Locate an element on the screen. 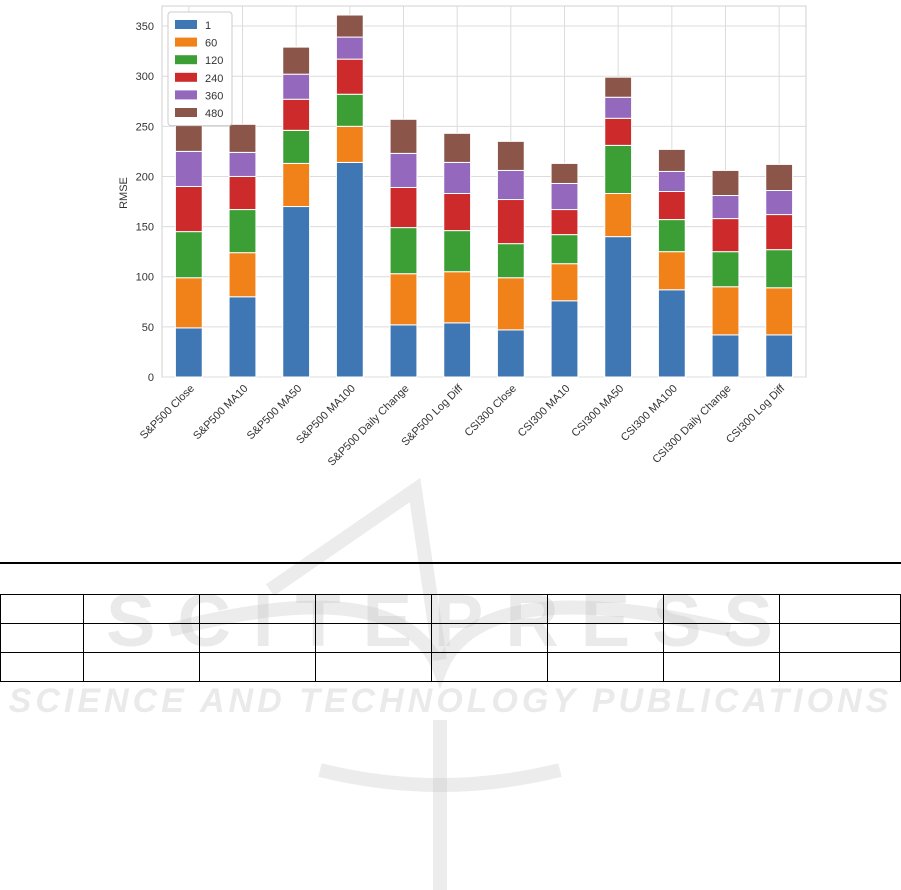 This screenshot has height=890, width=901. x-tick-label: S&P500 MA10 is located at coordinates (221, 413).